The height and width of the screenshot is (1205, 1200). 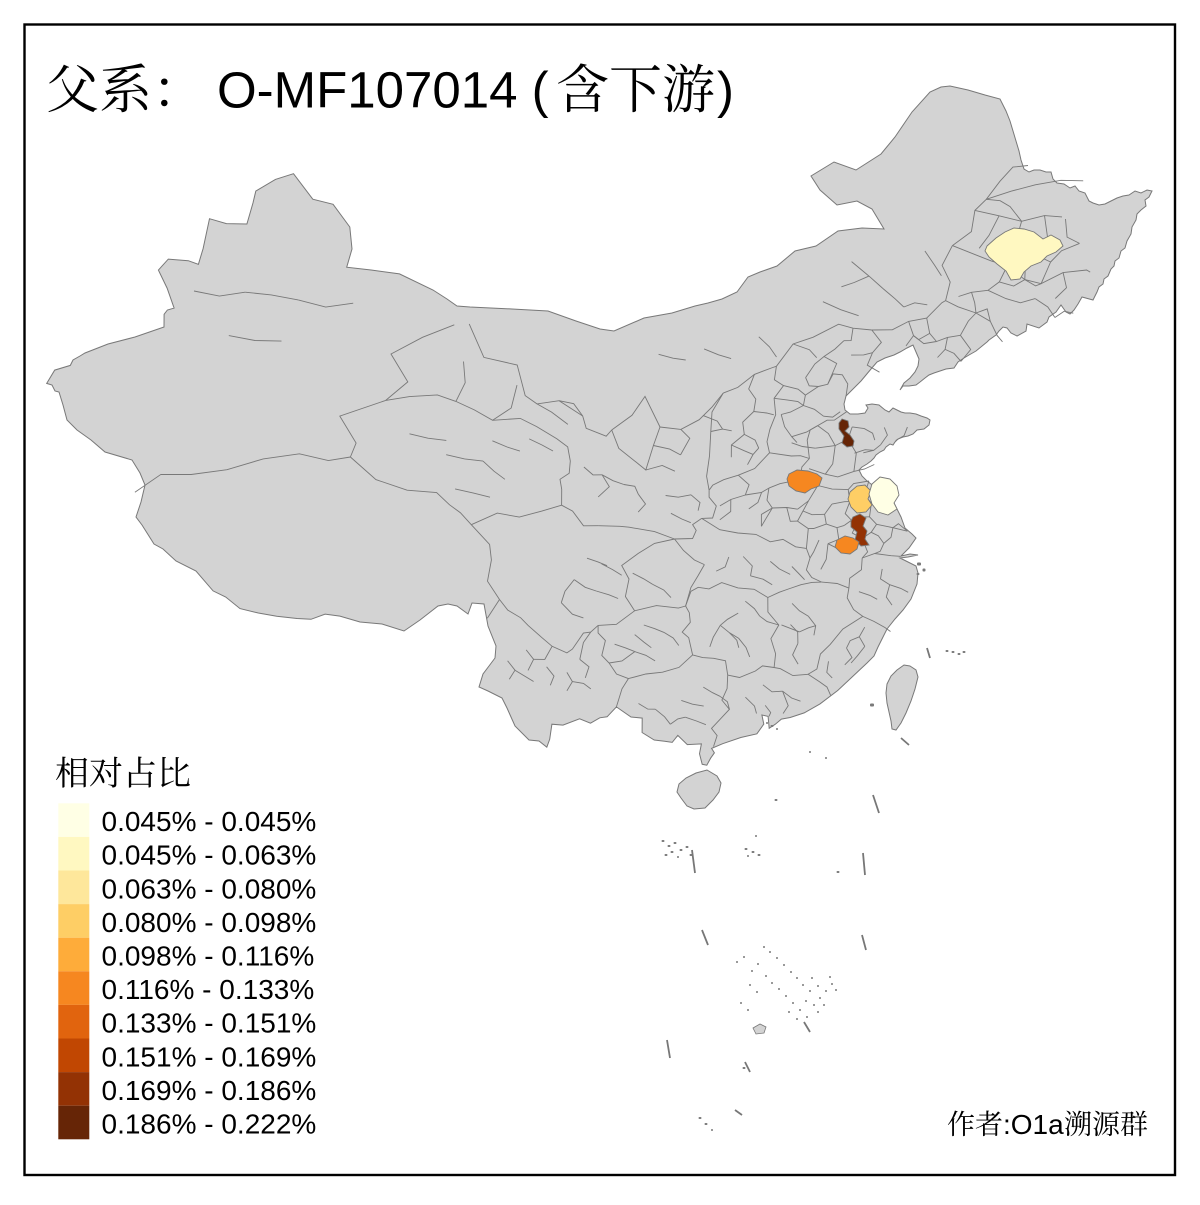 What do you see at coordinates (209, 1090) in the screenshot?
I see `svg-text: 0.169% - 0.186%` at bounding box center [209, 1090].